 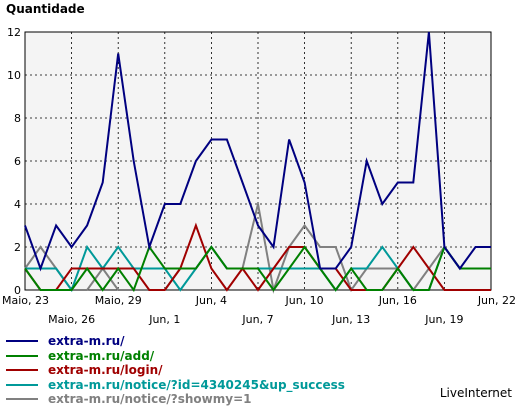 I want to click on x-tick-label: Jun, 1, so click(x=164, y=319).